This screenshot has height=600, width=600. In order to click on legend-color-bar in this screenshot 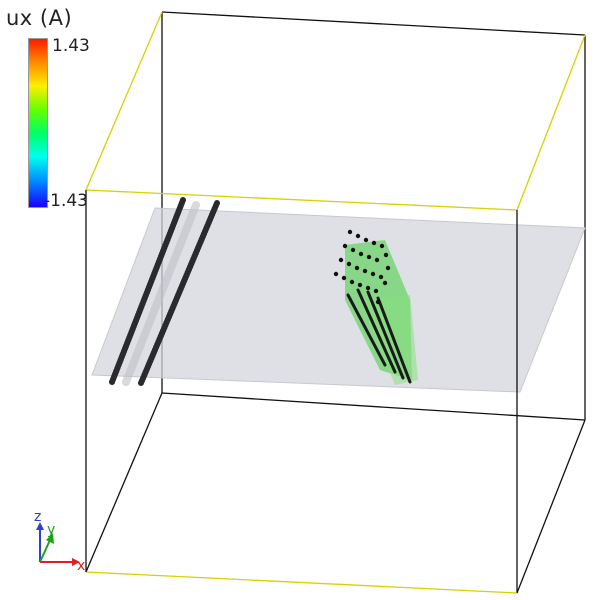, I will do `click(38, 123)`.